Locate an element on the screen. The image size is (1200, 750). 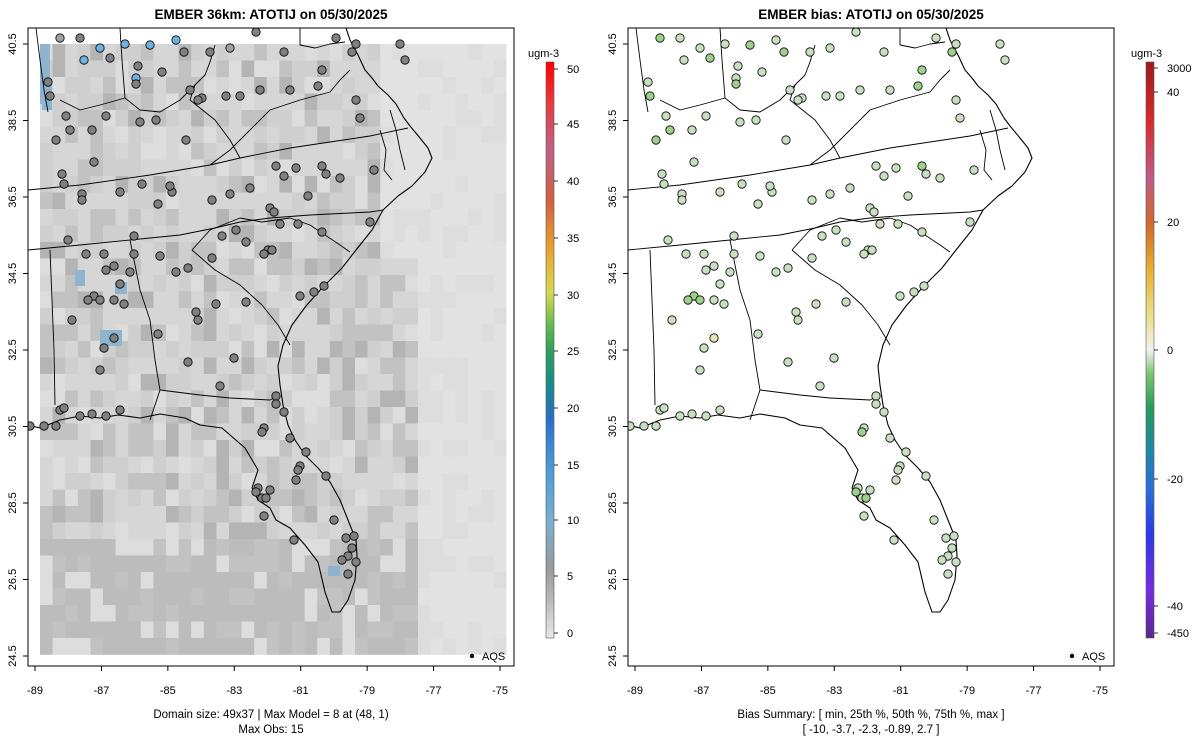
state-boundary is located at coordinates (806, 230).